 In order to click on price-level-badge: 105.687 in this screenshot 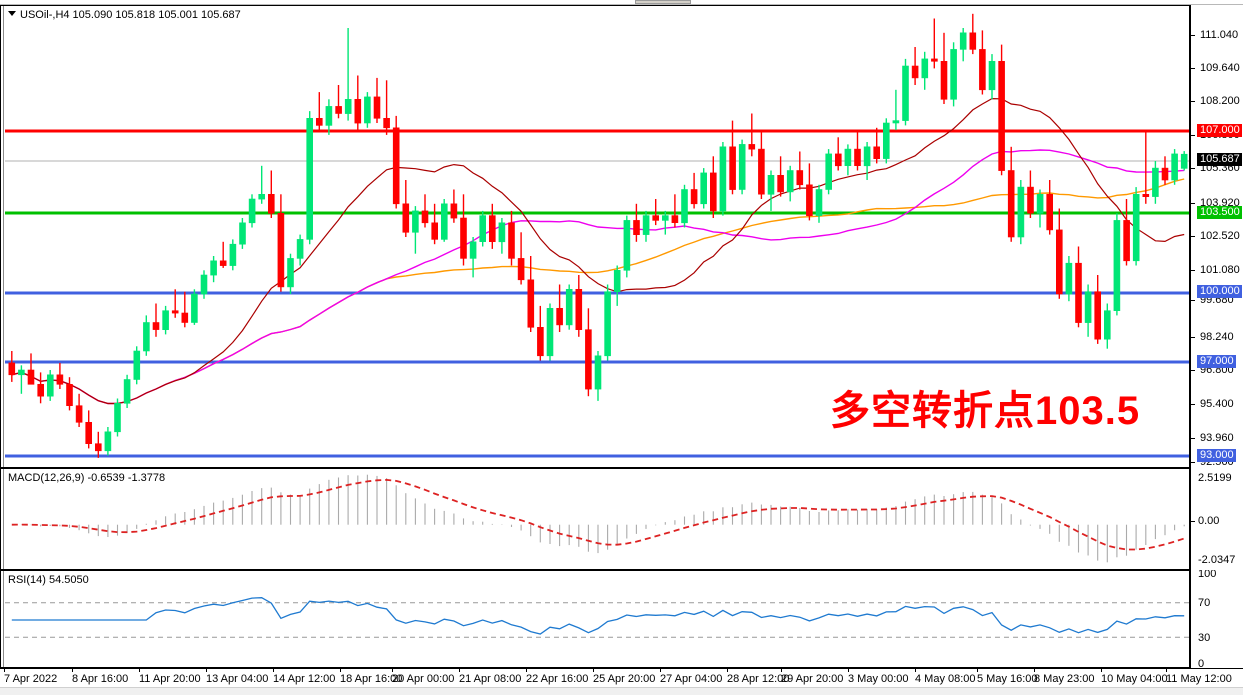, I will do `click(1219, 159)`.